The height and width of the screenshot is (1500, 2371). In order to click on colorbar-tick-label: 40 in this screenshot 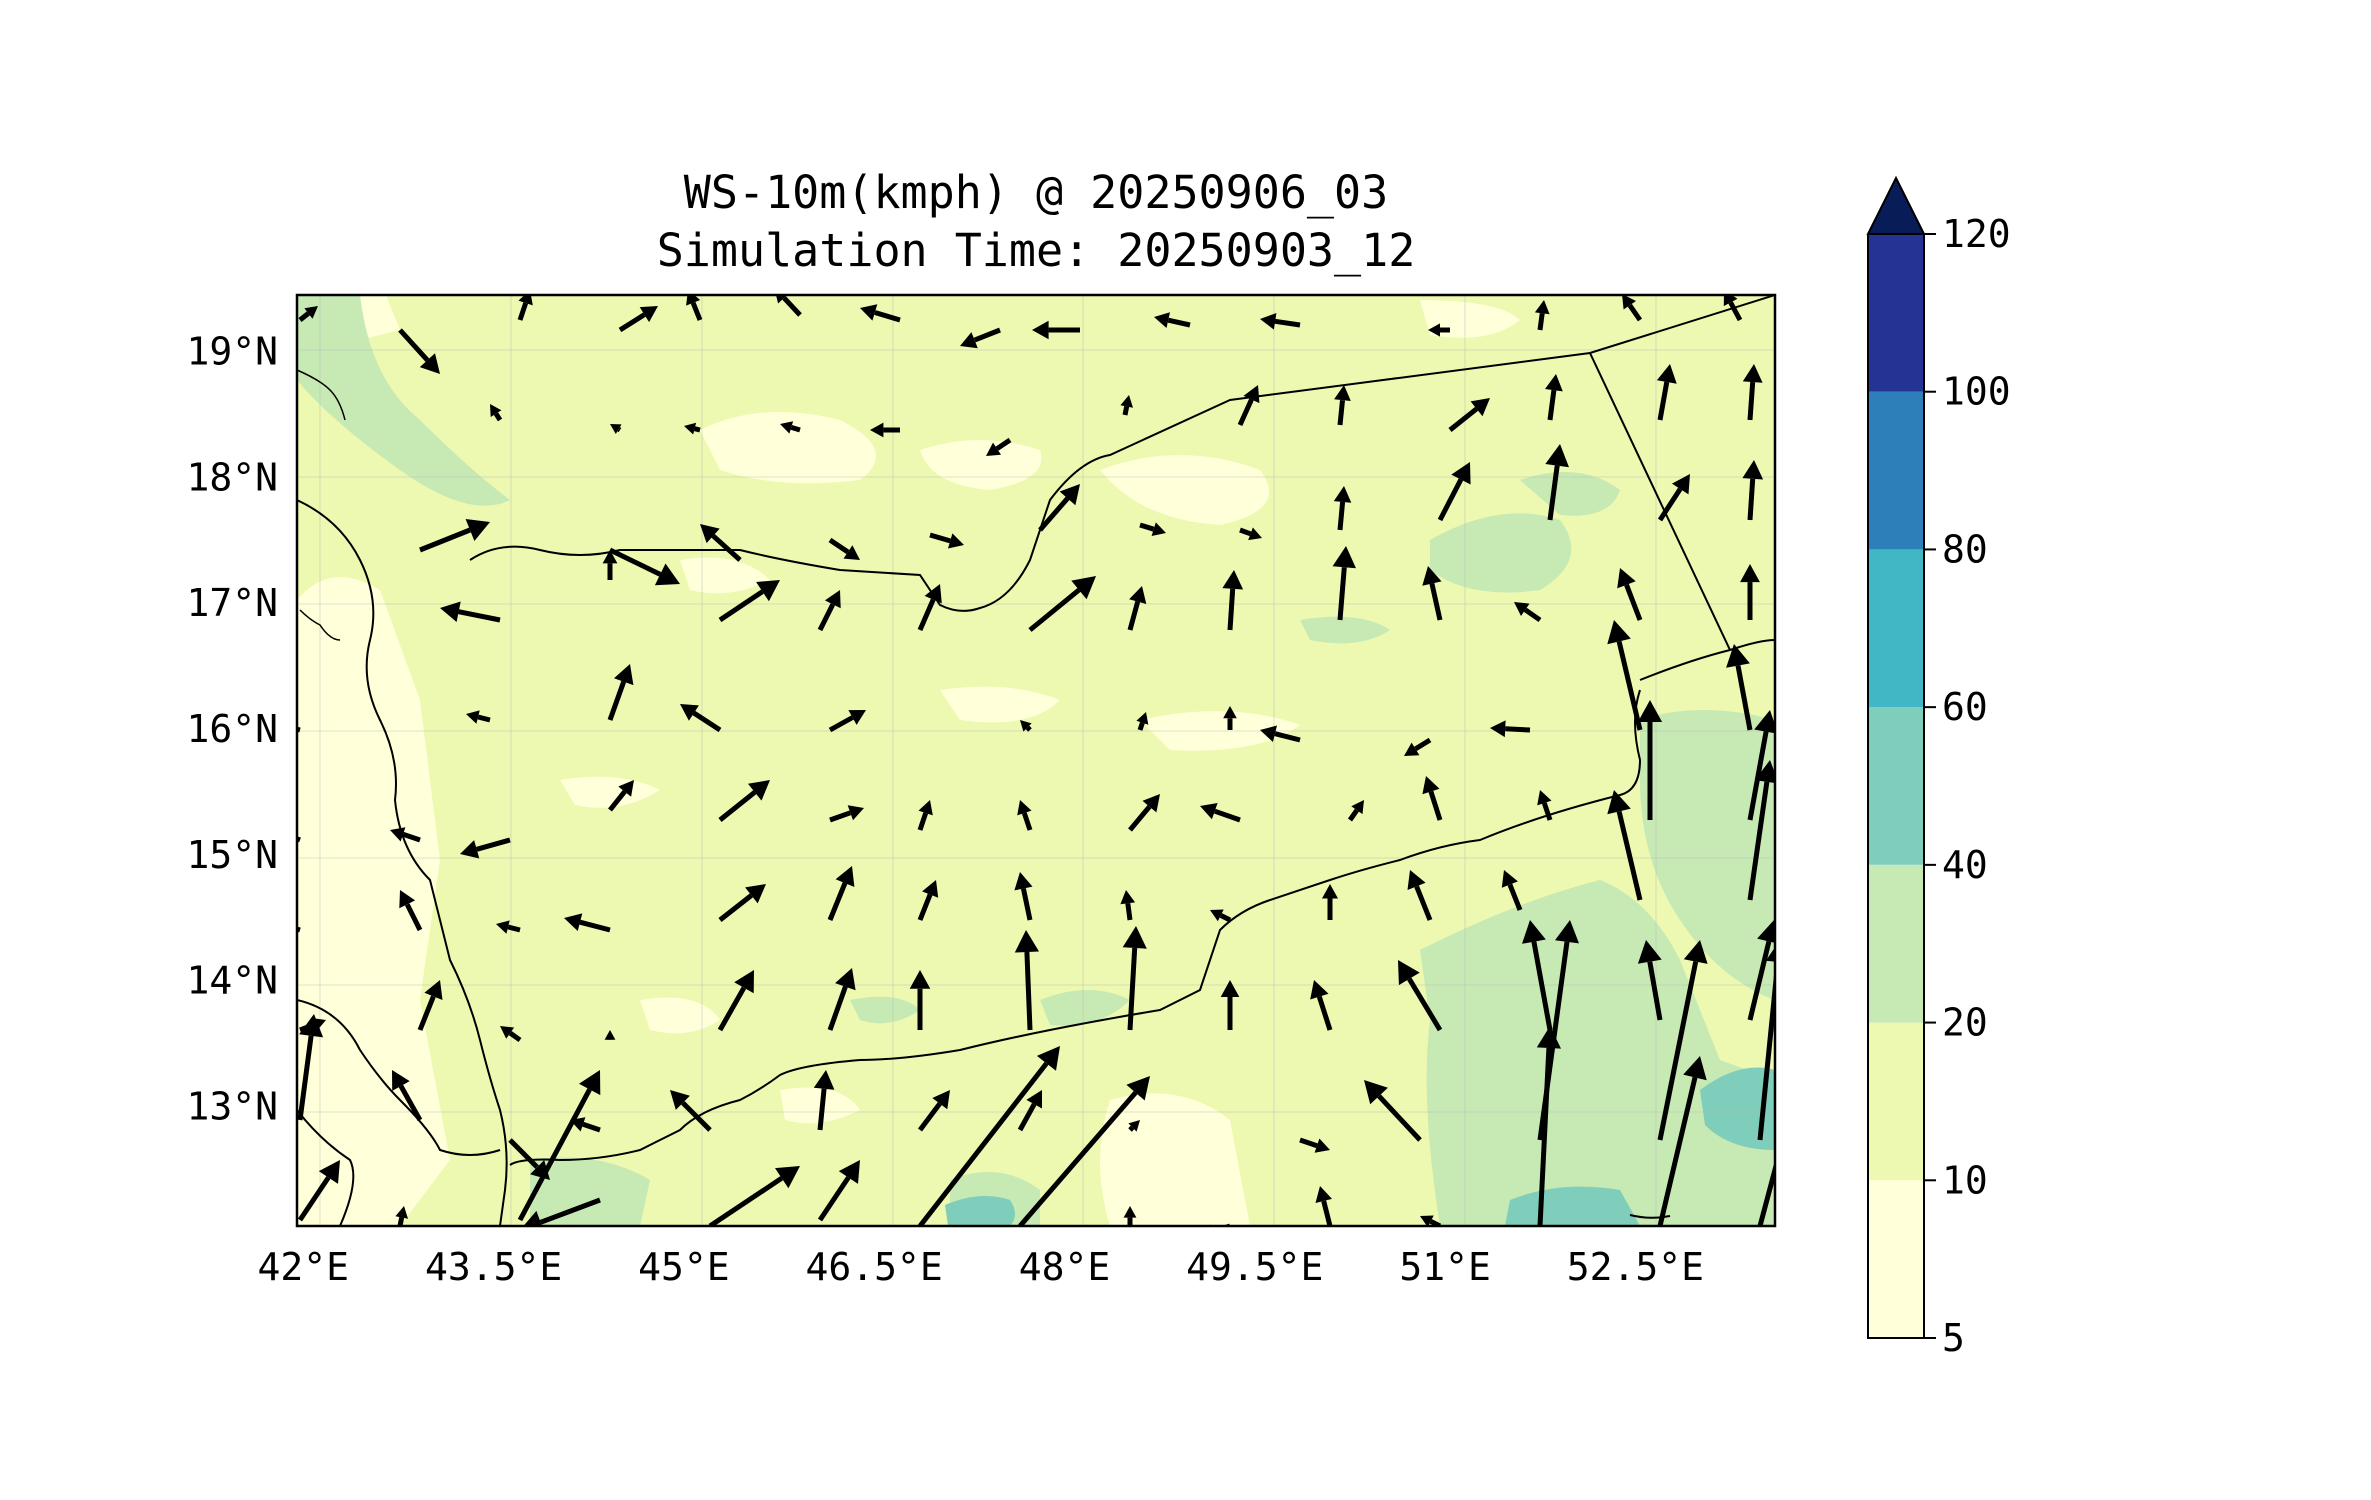, I will do `click(1965, 865)`.